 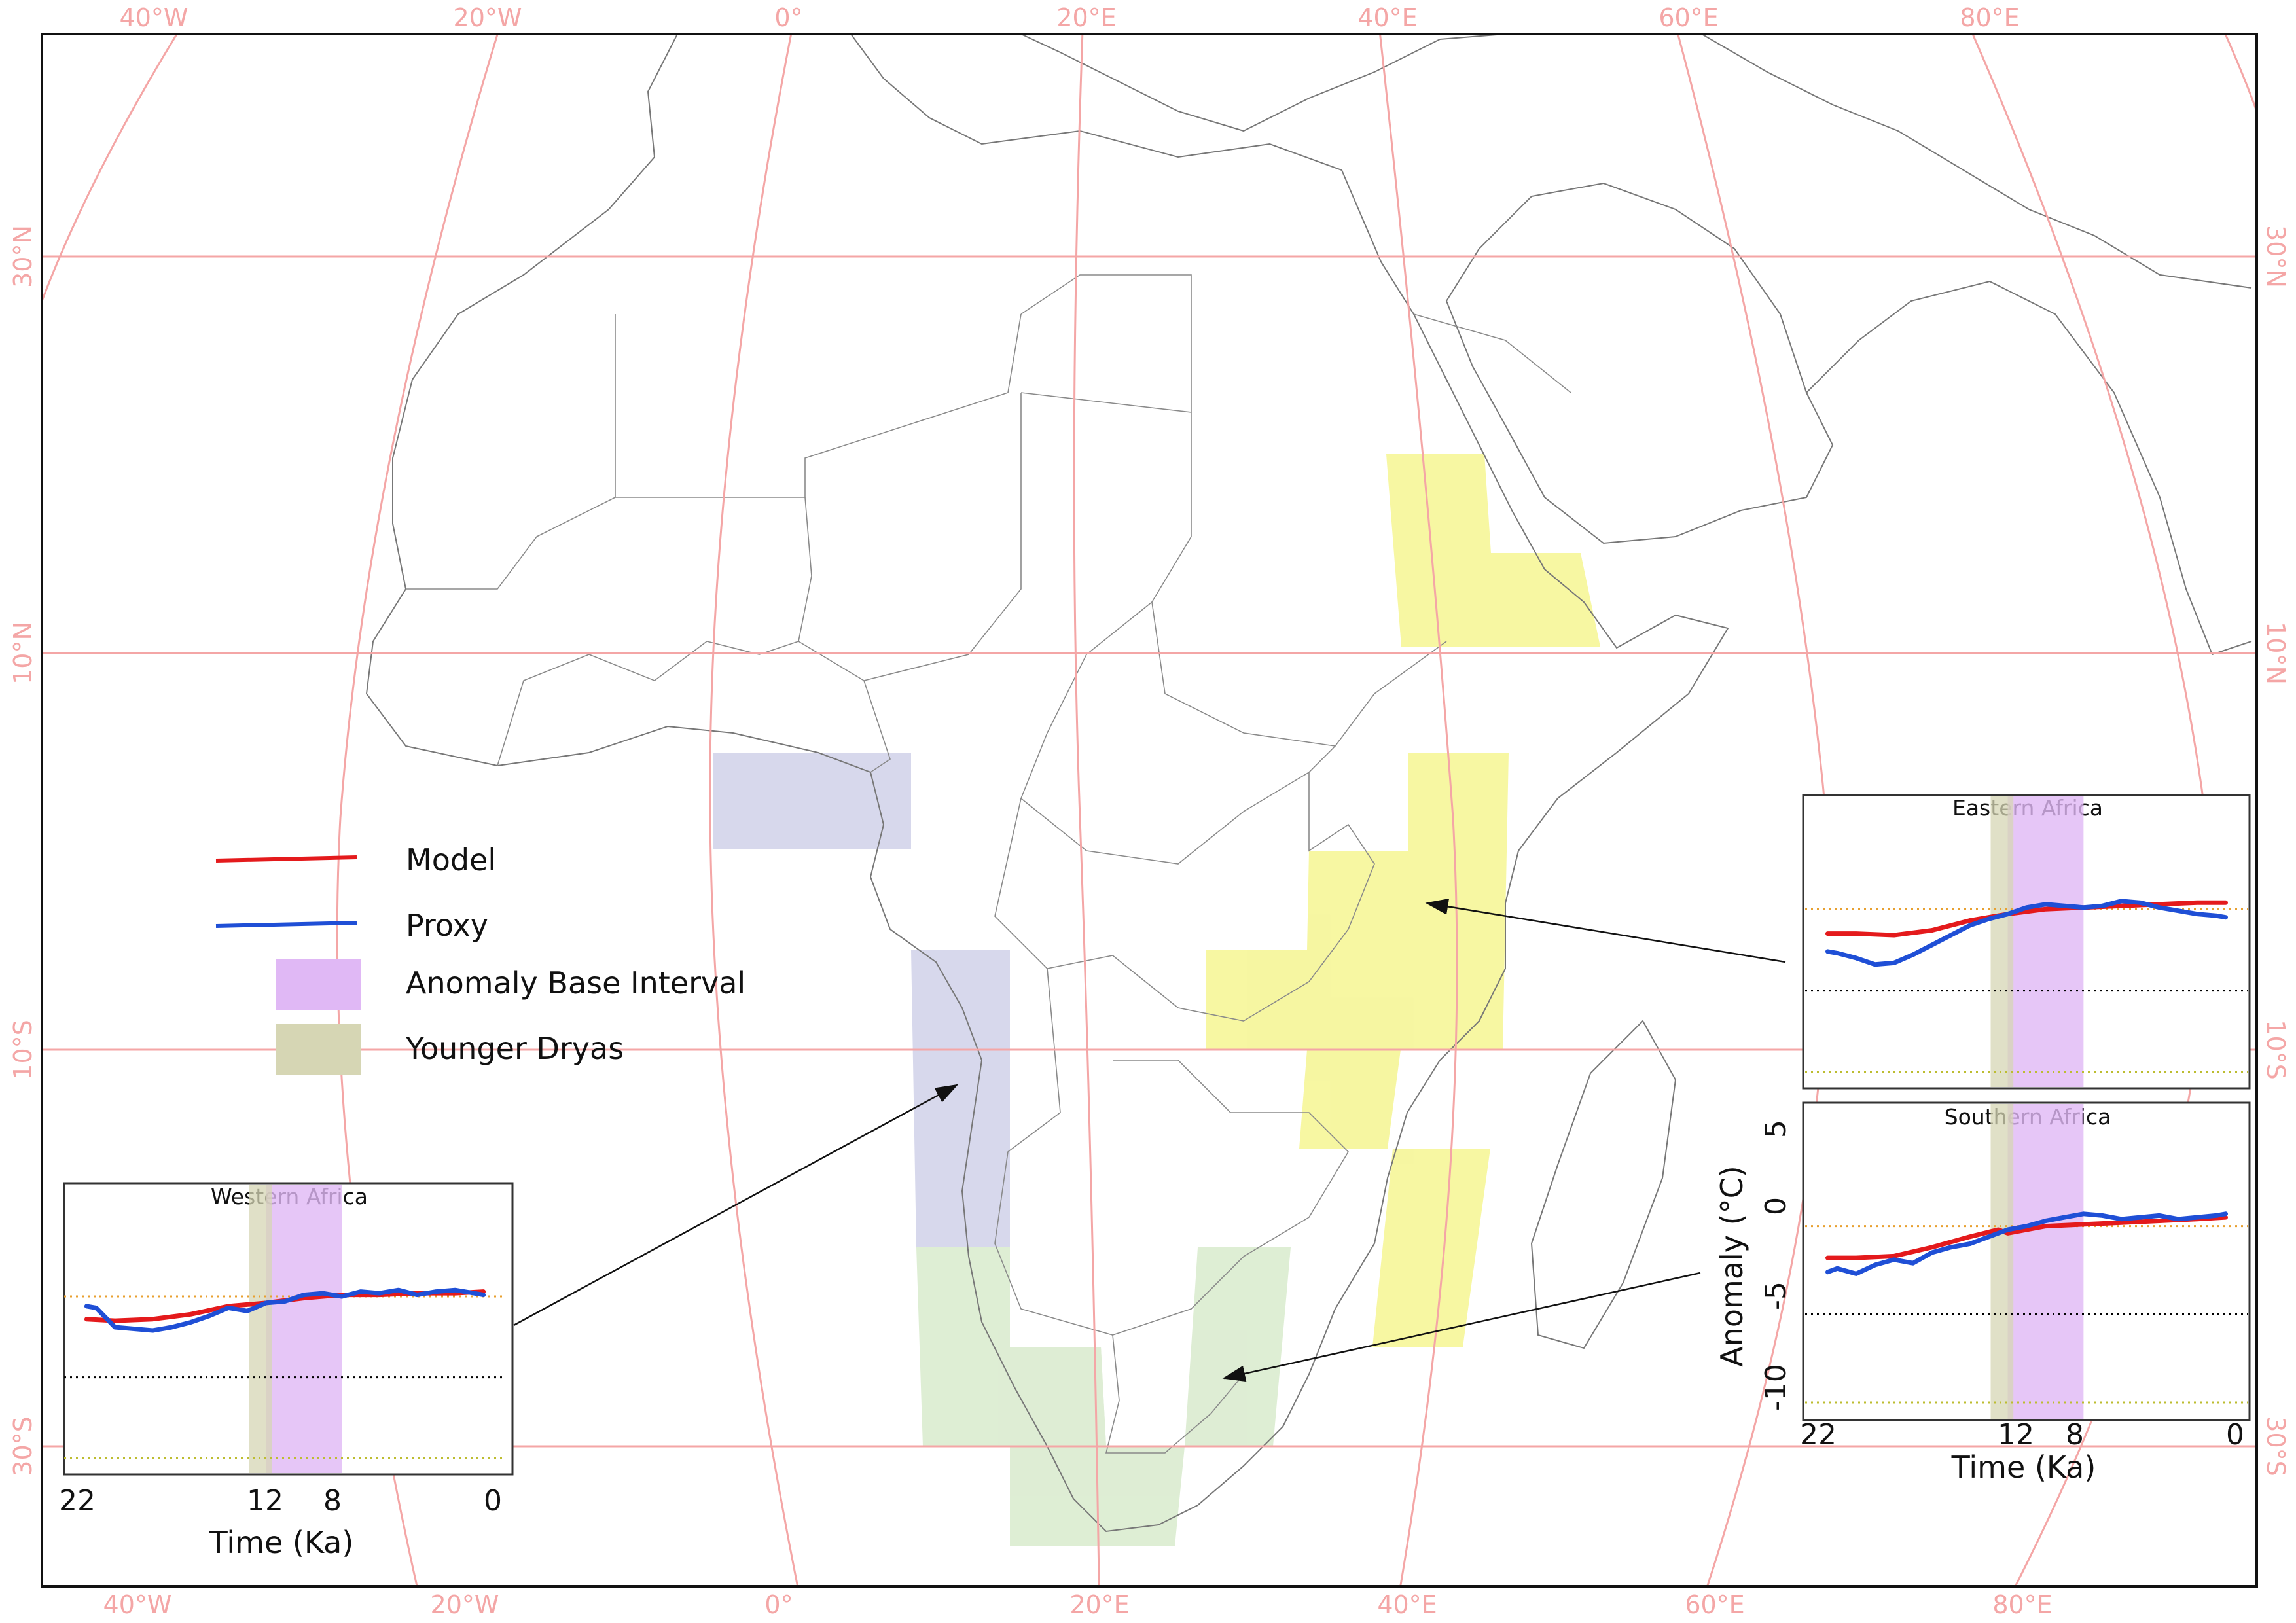 I want to click on y-tick-label: -10, so click(x=1776, y=1387).